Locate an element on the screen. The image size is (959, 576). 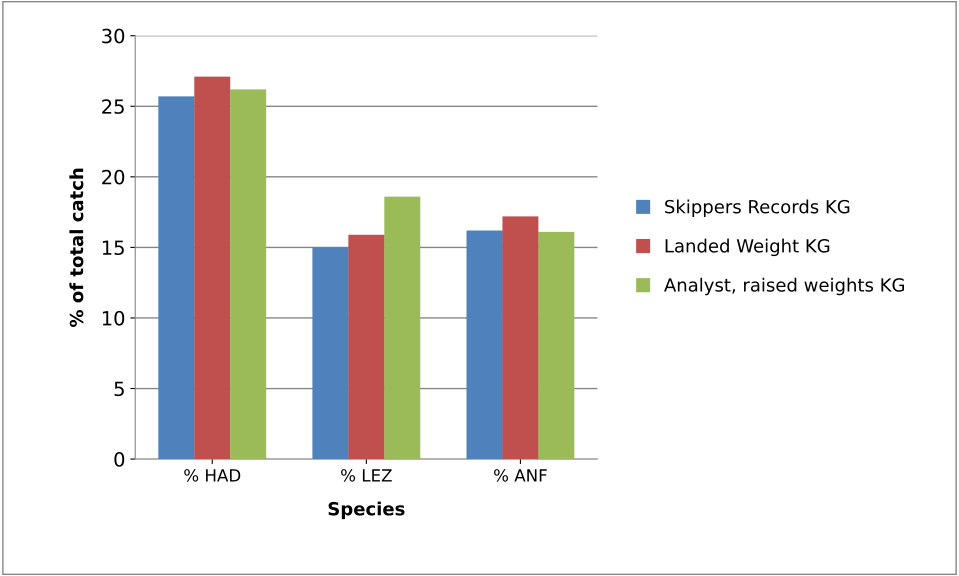
y-tick-label: 15 is located at coordinates (113, 248).